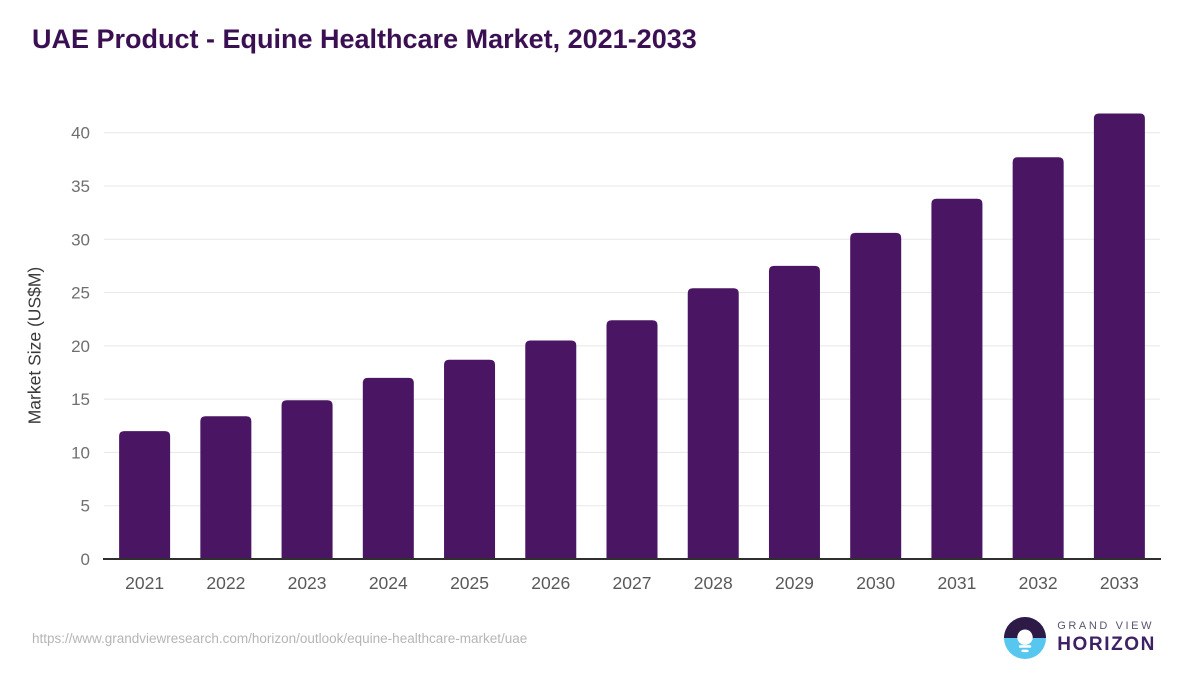 The height and width of the screenshot is (675, 1200). What do you see at coordinates (632, 583) in the screenshot?
I see `x-tick-label: 2027` at bounding box center [632, 583].